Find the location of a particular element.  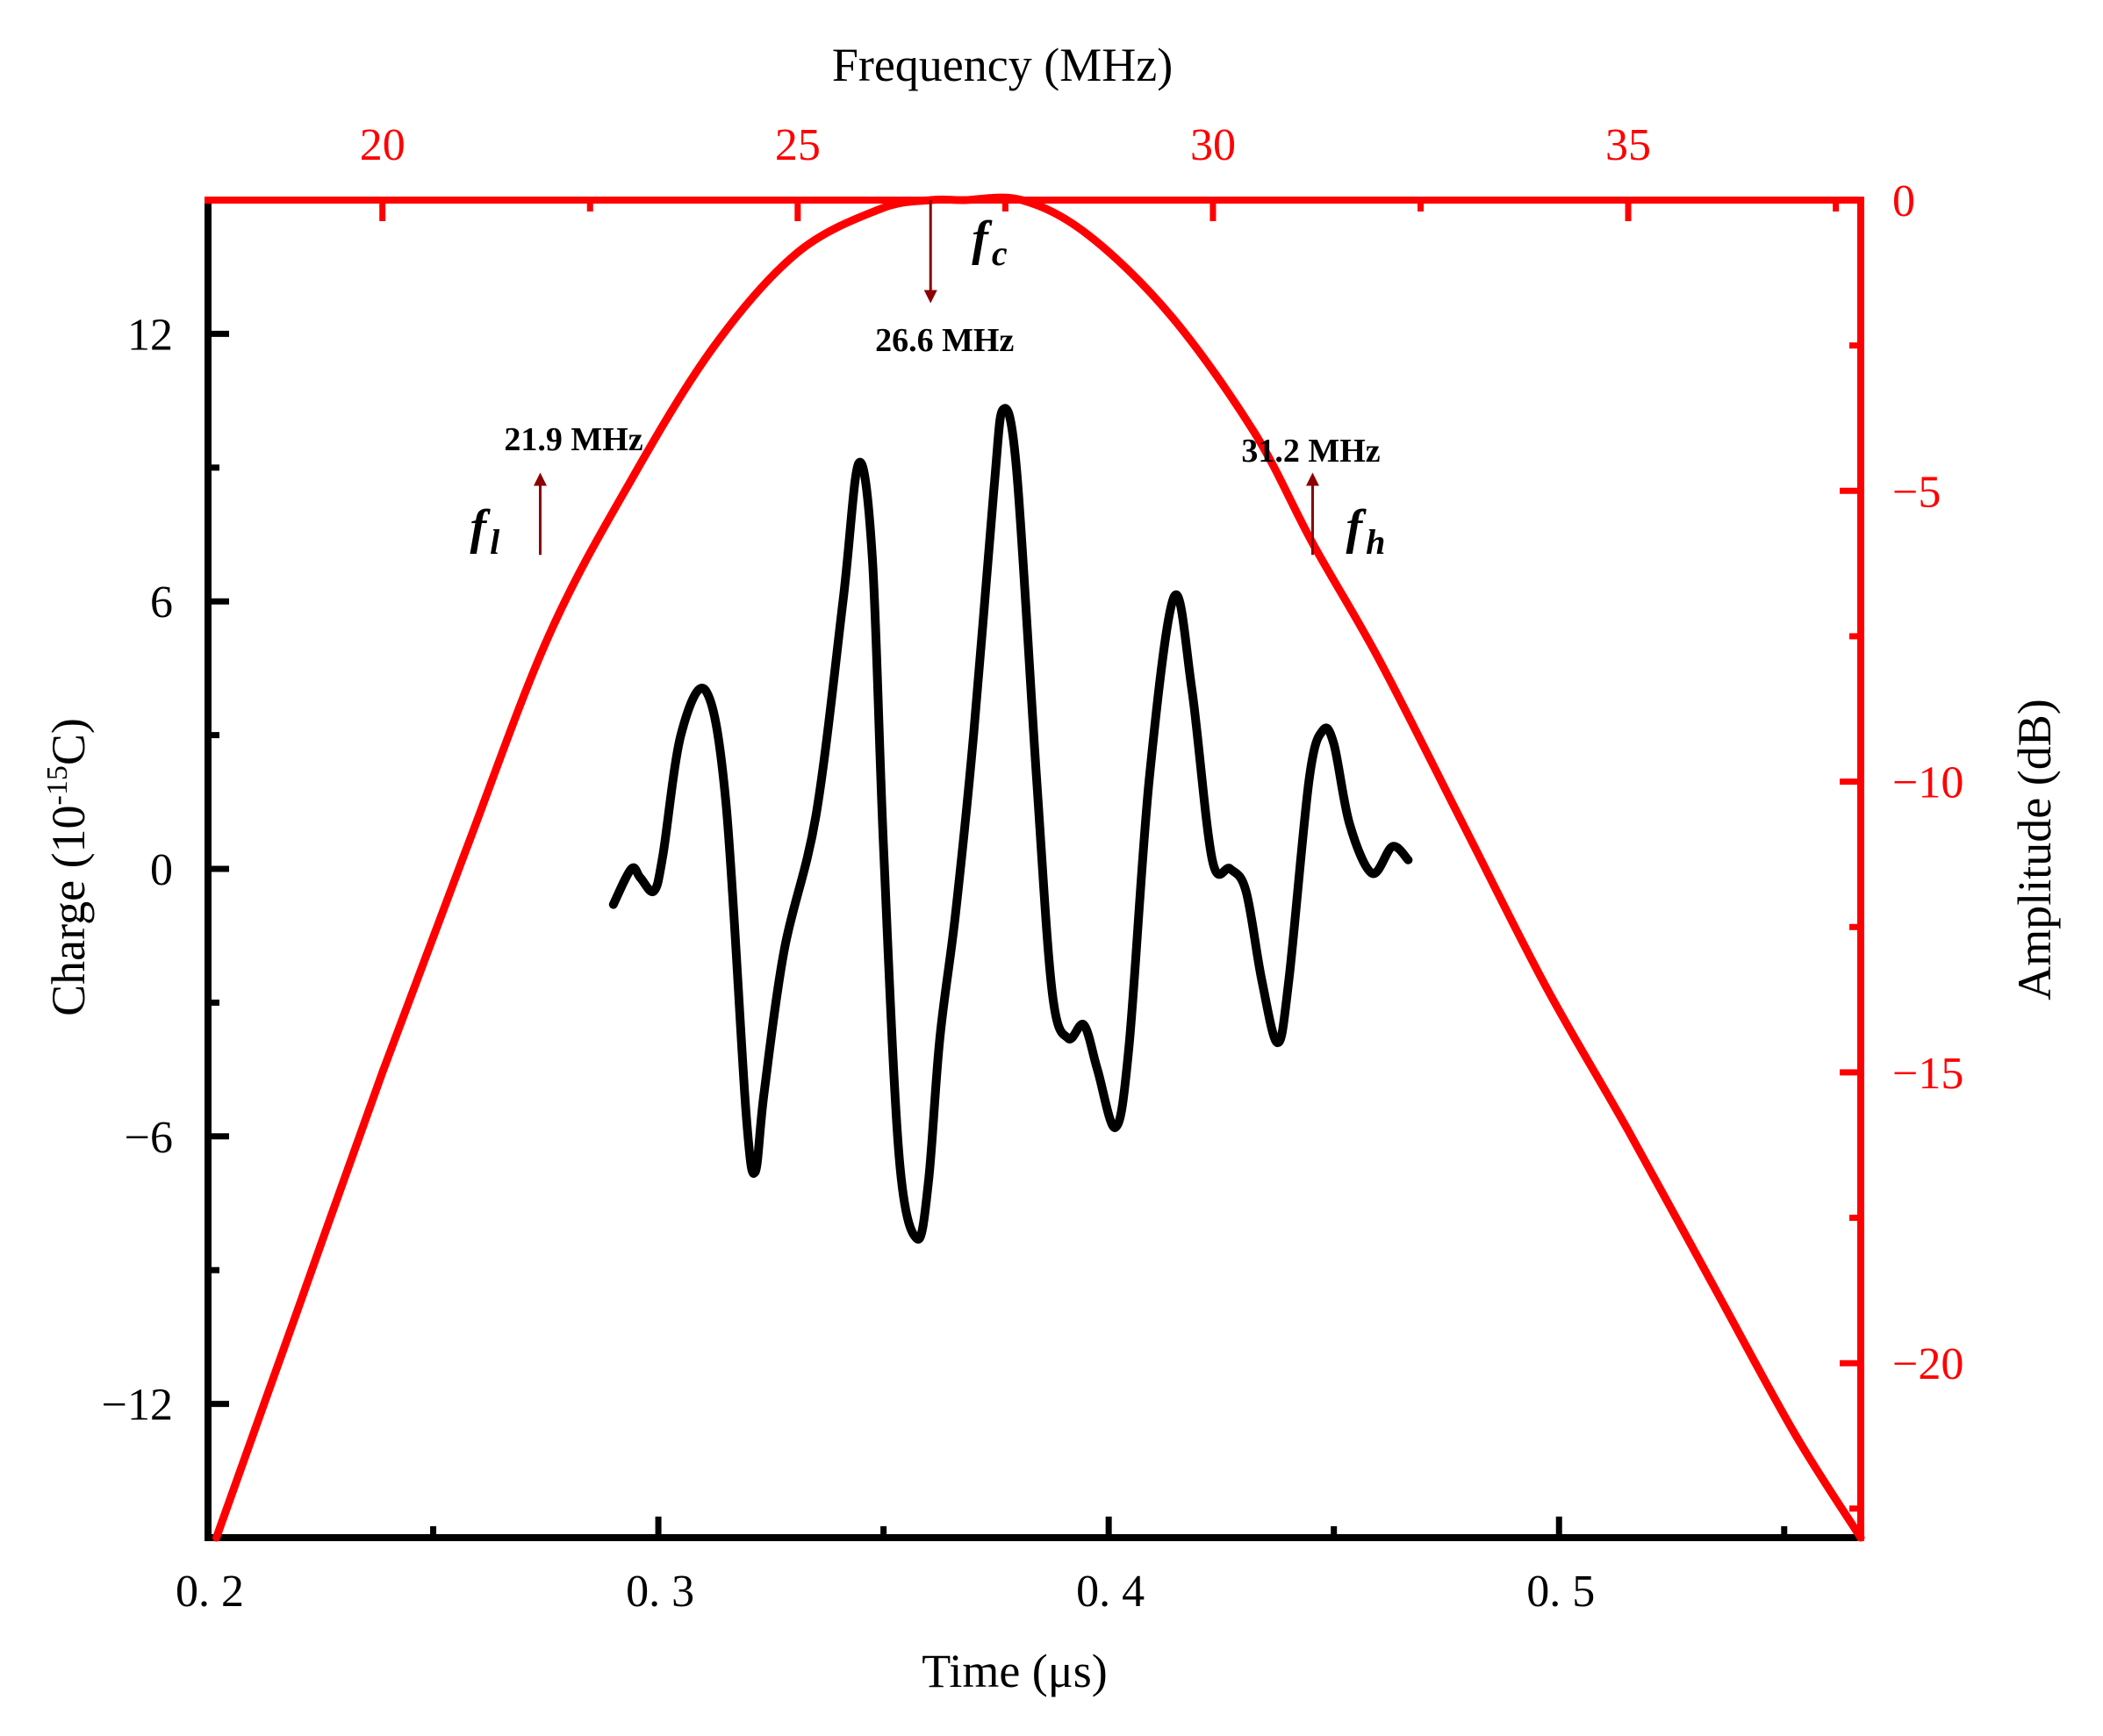

top-tick-label: 20 is located at coordinates (383, 145).